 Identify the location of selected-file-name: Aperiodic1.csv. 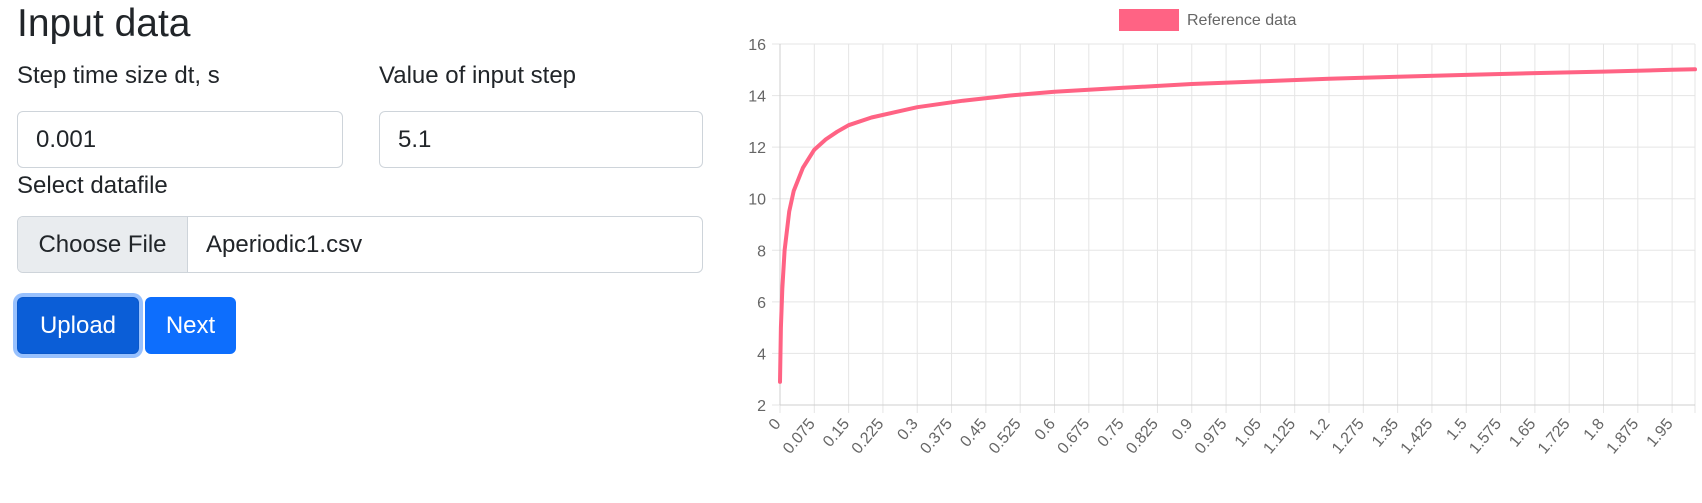
(284, 244).